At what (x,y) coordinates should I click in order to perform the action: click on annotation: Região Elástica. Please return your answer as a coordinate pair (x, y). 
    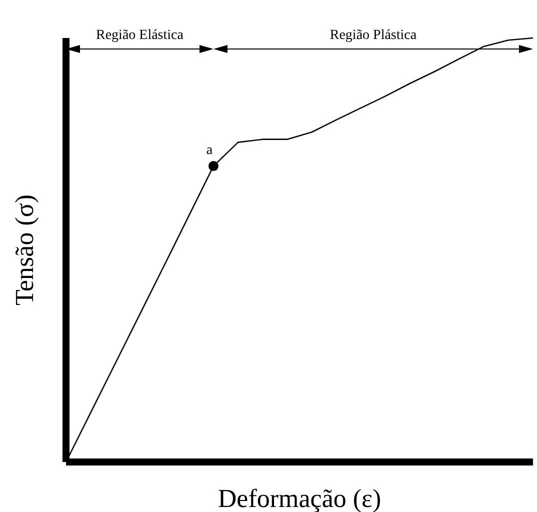
    Looking at the image, I should click on (140, 35).